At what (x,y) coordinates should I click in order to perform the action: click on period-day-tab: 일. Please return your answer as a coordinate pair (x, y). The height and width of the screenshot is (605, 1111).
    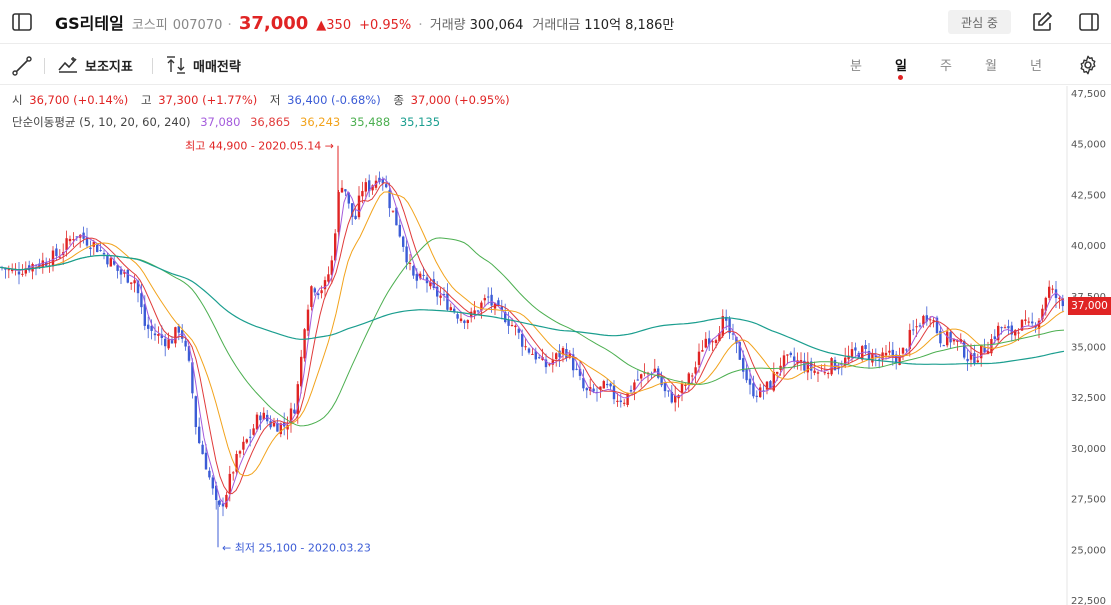
    Looking at the image, I should click on (901, 67).